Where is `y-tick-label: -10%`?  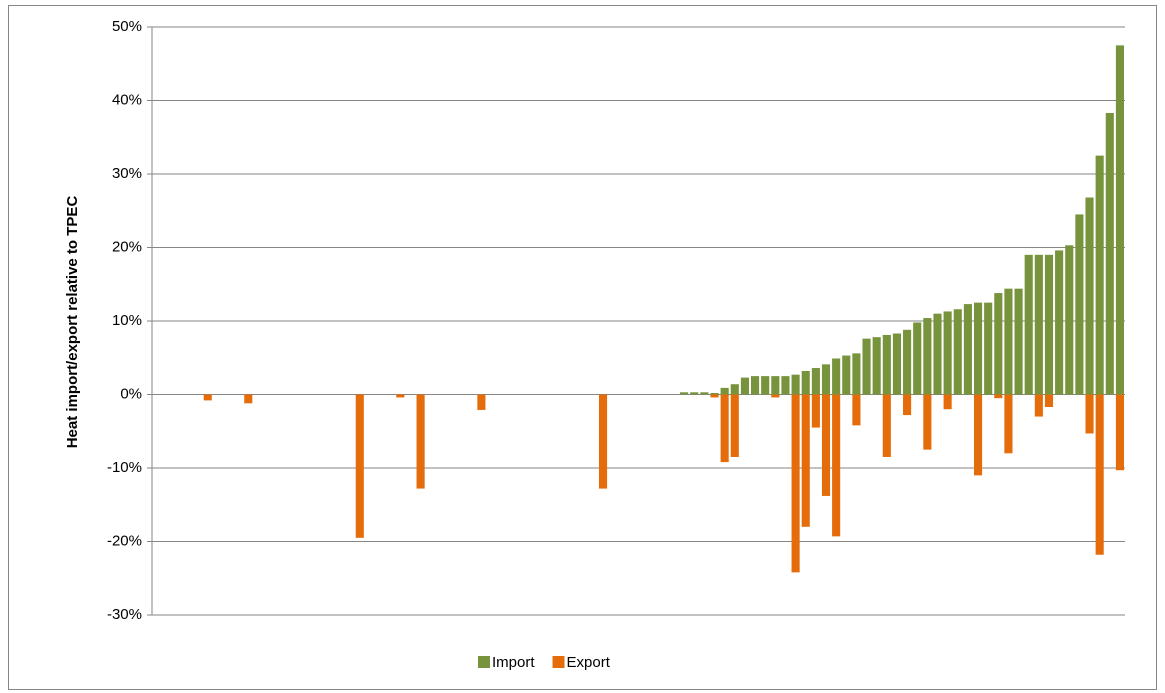
y-tick-label: -10% is located at coordinates (124, 467).